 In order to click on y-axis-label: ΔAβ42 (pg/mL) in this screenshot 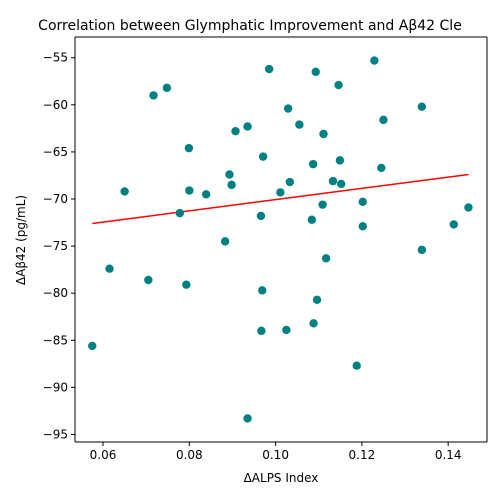, I will do `click(21, 240)`.